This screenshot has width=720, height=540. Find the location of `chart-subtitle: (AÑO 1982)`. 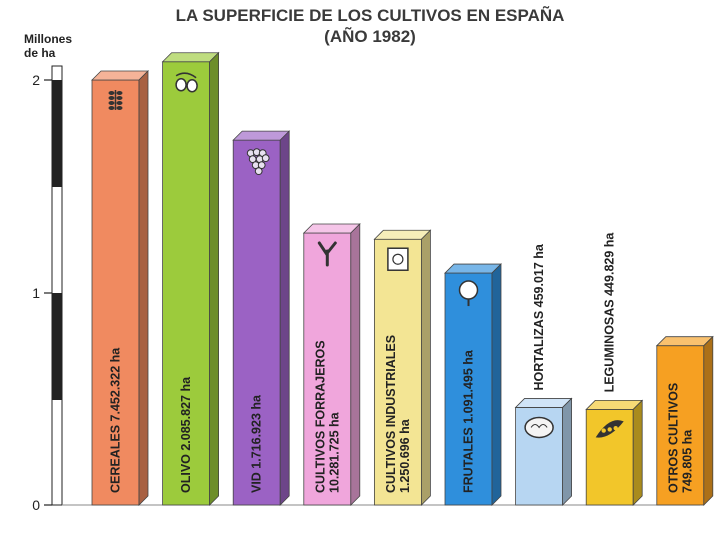

chart-subtitle: (AÑO 1982) is located at coordinates (370, 36).